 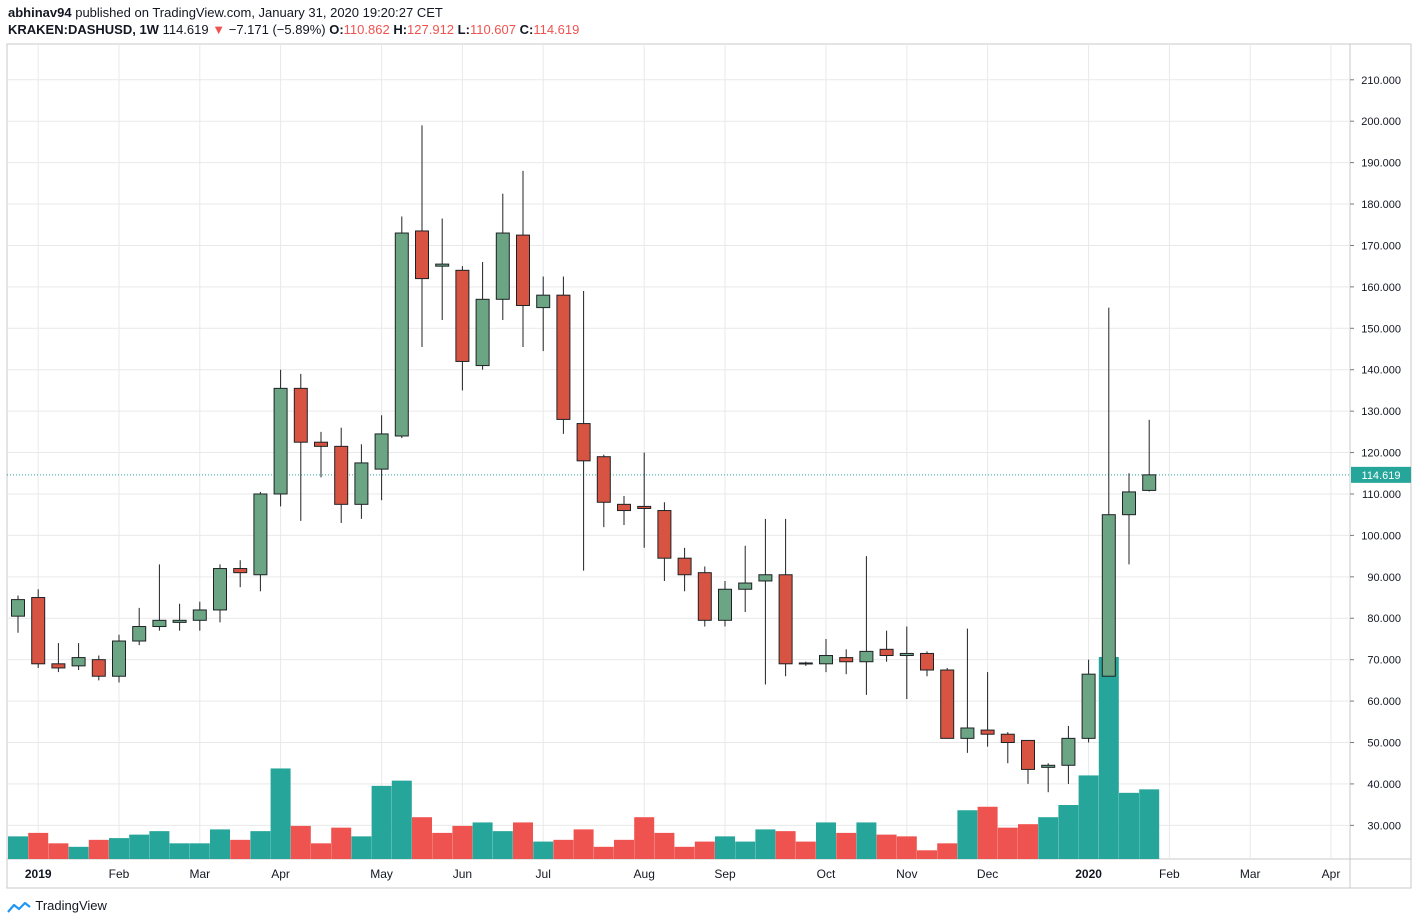 I want to click on publisher-name: abhinav94, so click(x=40, y=12).